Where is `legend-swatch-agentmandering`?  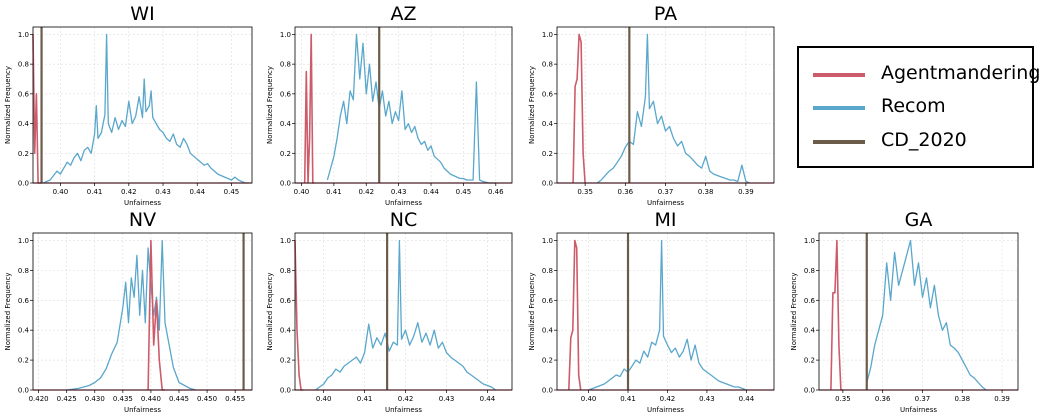
legend-swatch-agentmandering is located at coordinates (839, 75).